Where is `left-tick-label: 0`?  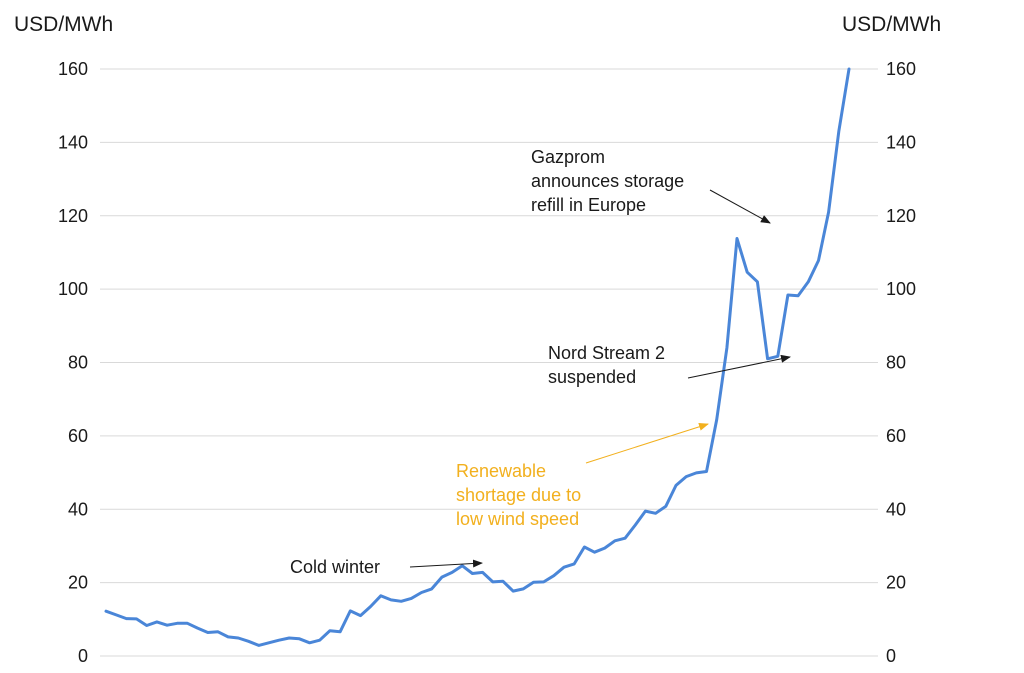 left-tick-label: 0 is located at coordinates (83, 656).